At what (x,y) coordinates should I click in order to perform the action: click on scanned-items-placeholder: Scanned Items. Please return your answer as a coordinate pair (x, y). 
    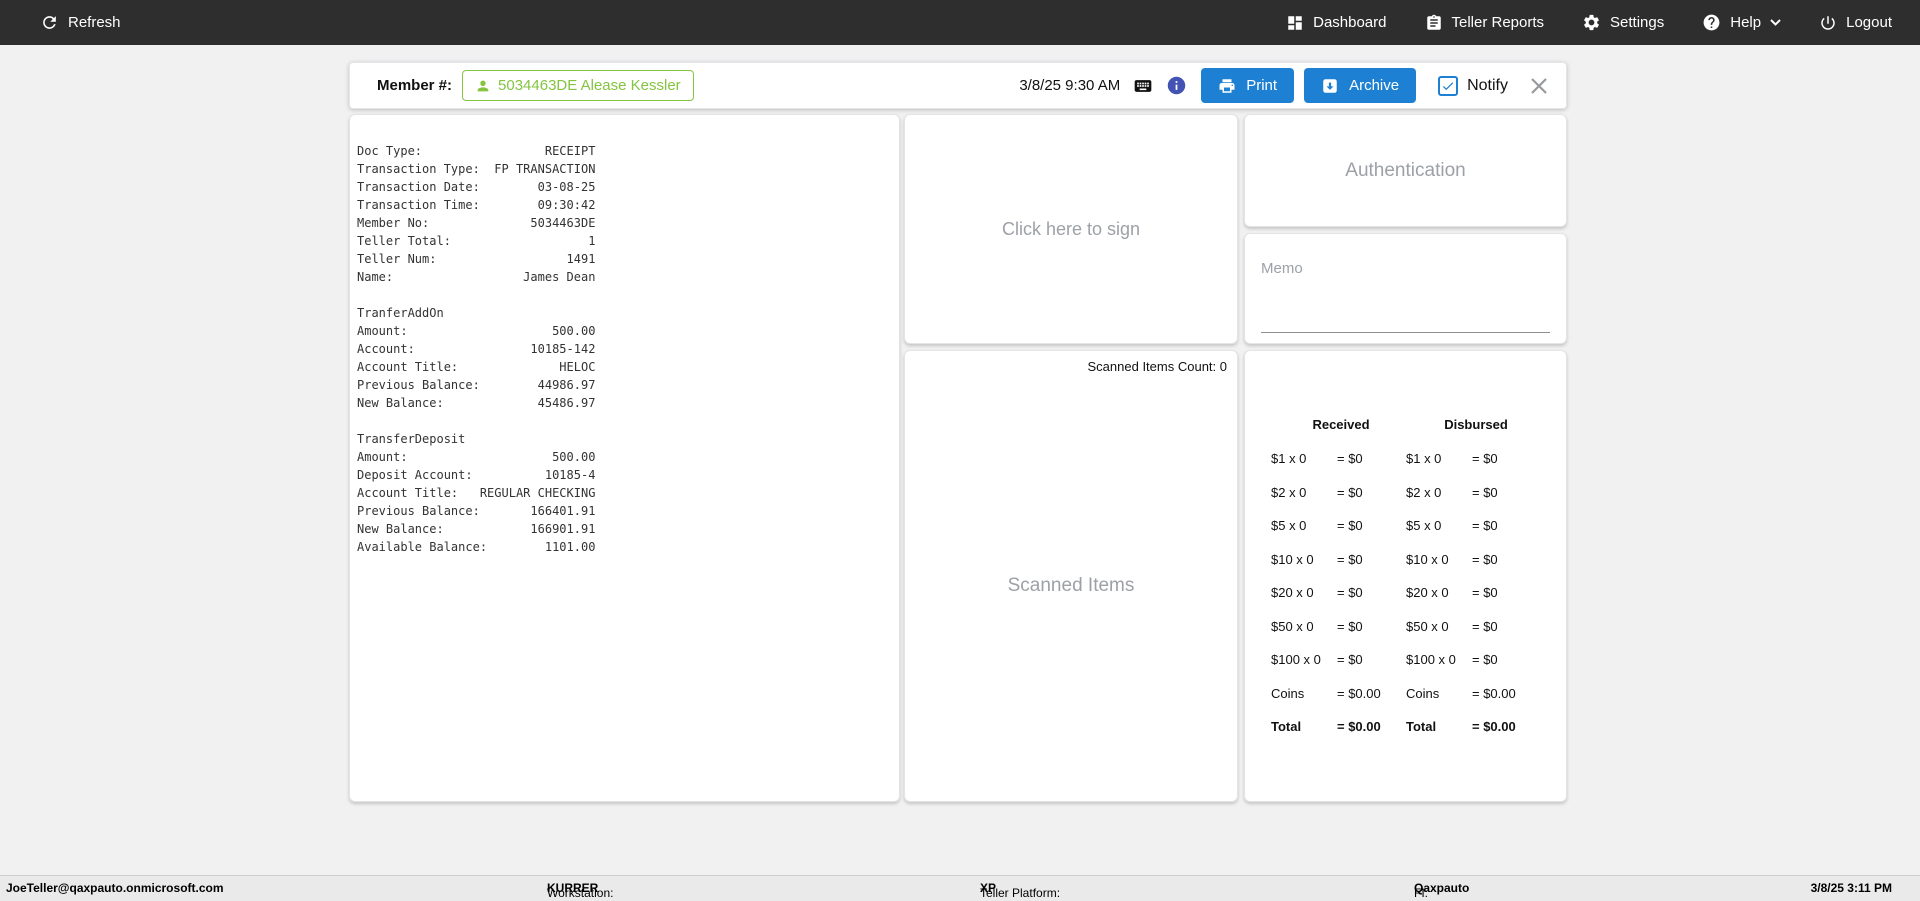
    Looking at the image, I should click on (1071, 585).